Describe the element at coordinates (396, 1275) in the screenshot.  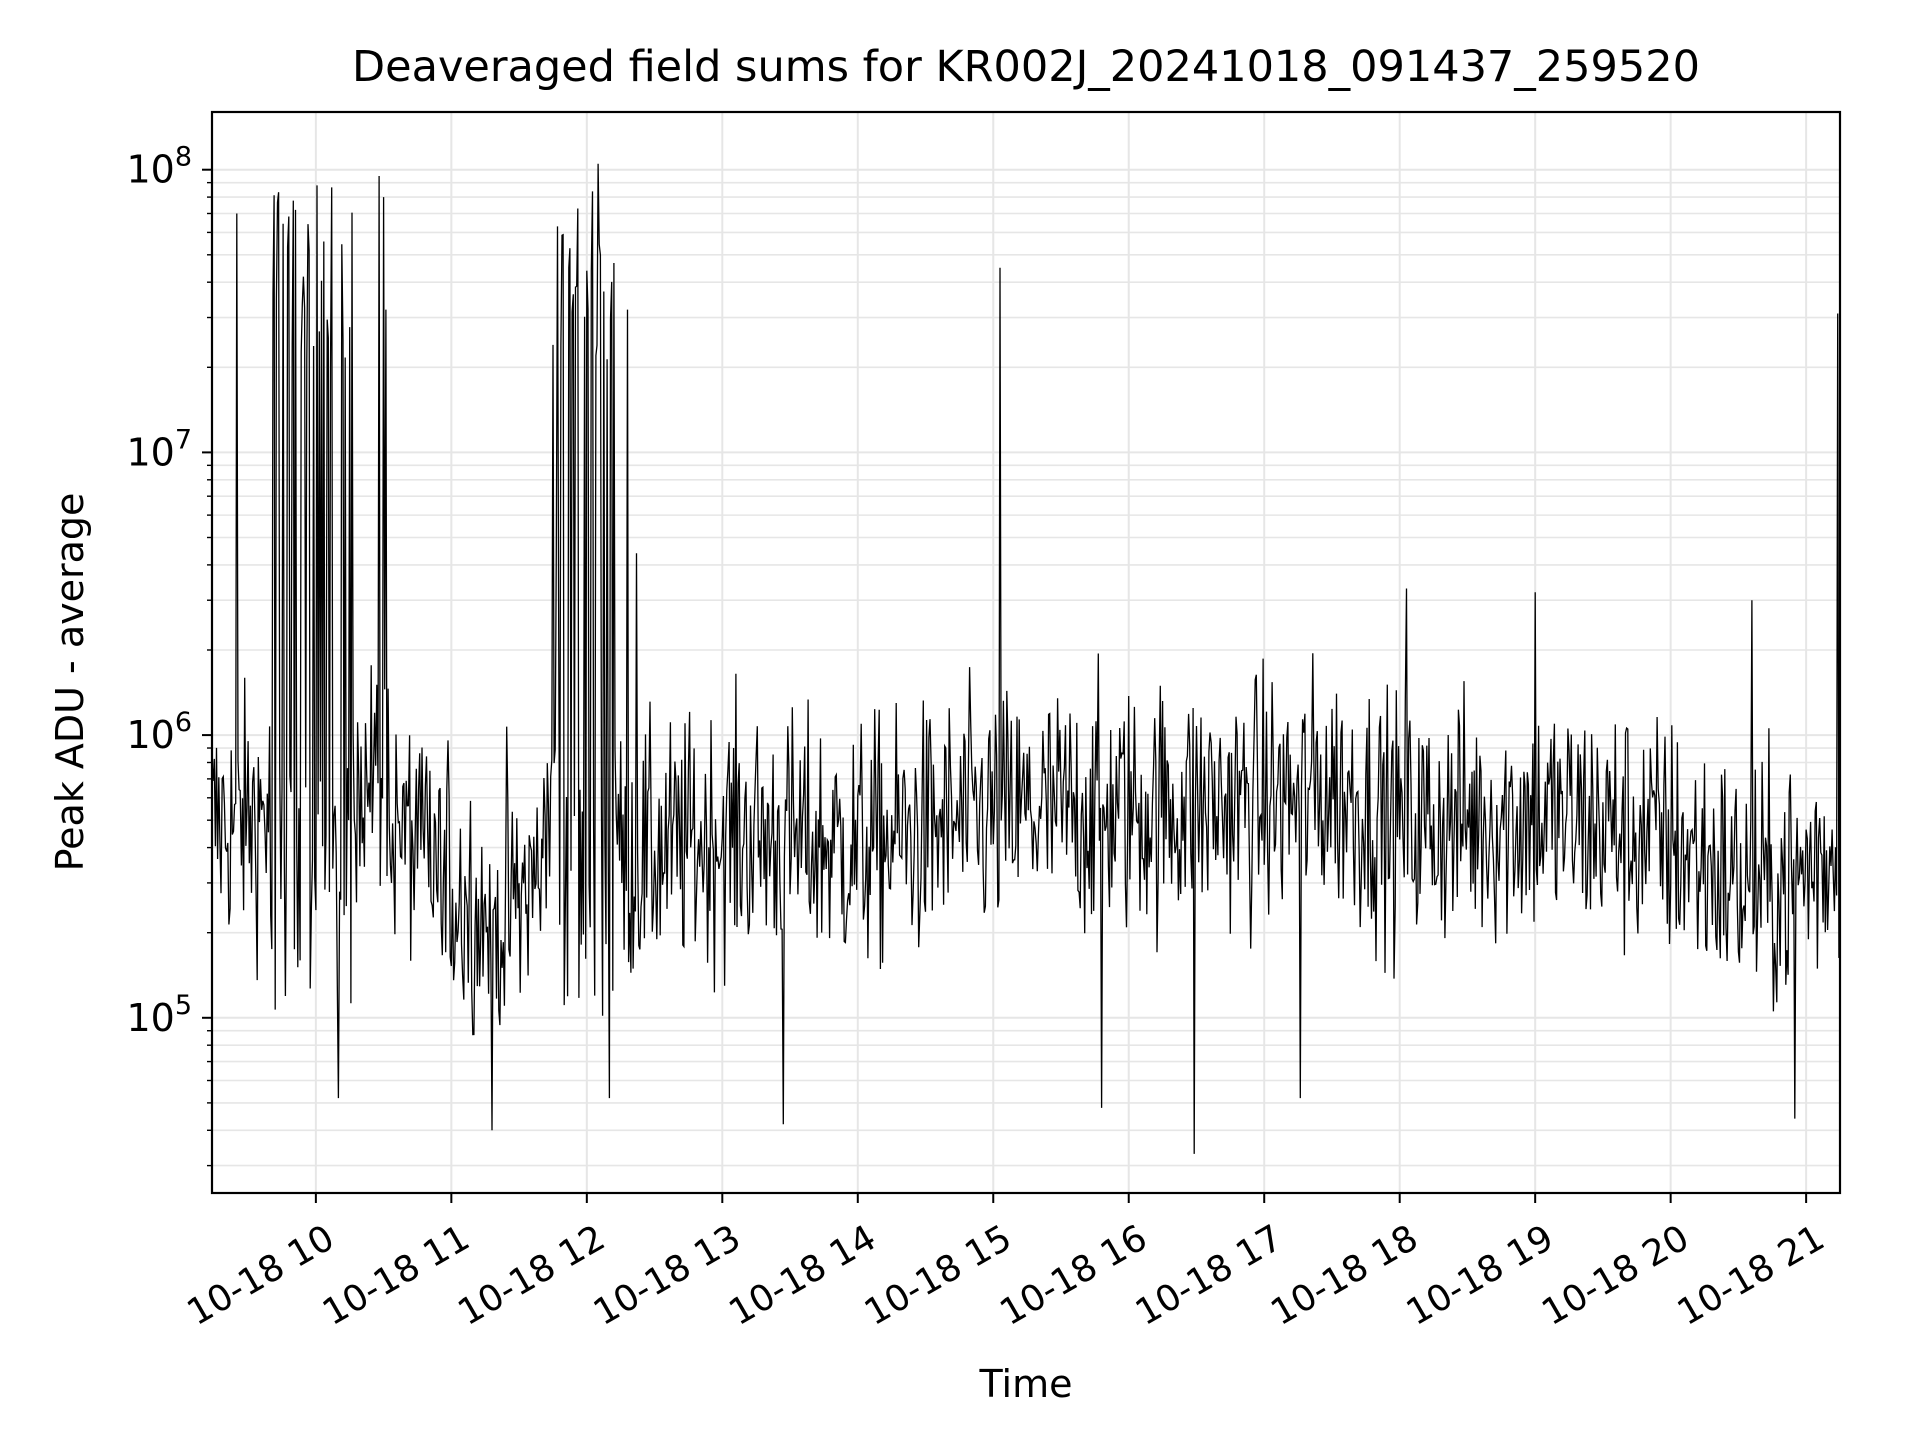
I see `x-tick-label: 10-18 11` at that location.